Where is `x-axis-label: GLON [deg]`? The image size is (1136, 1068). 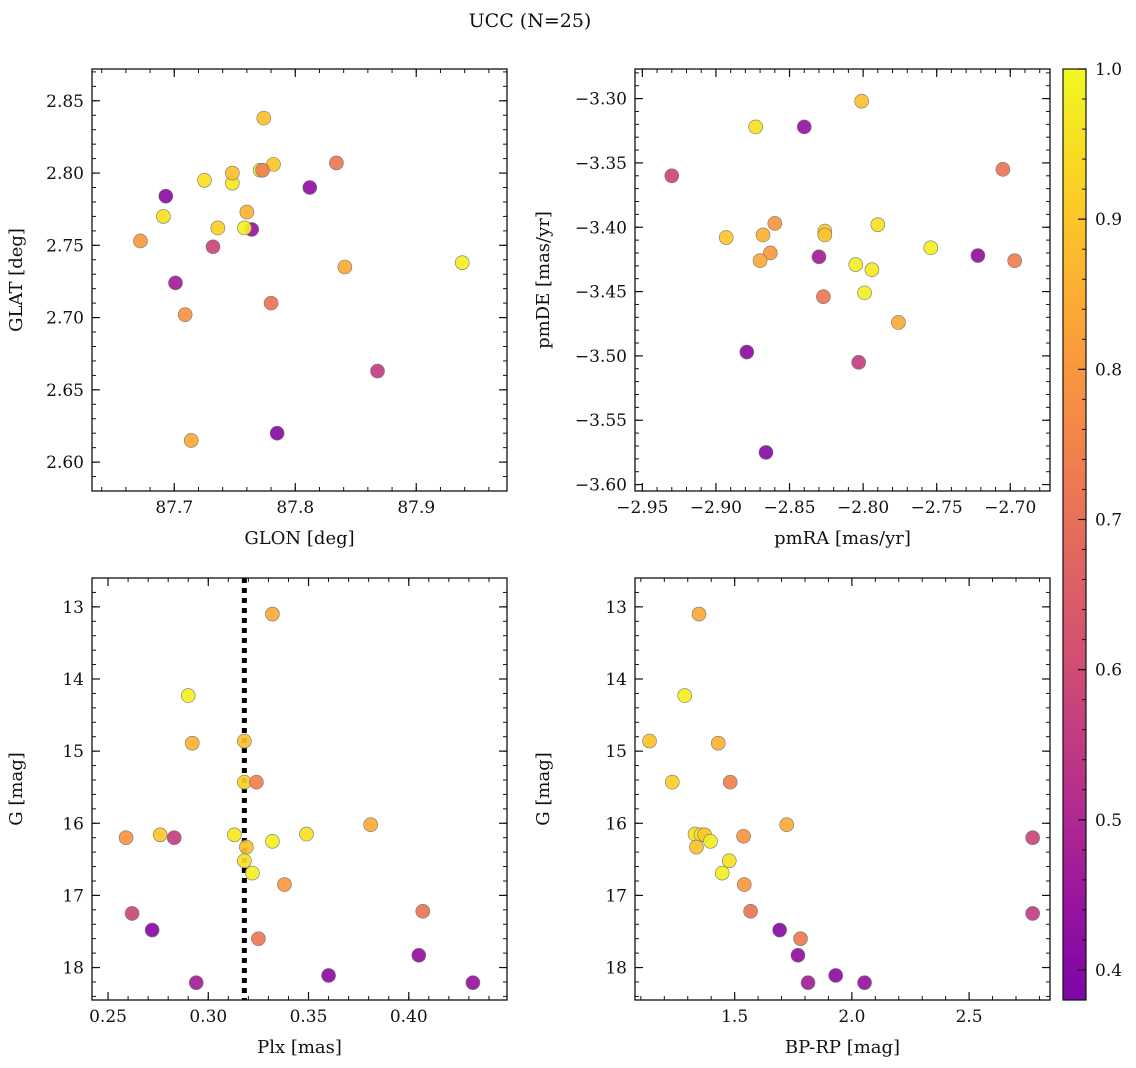 x-axis-label: GLON [deg] is located at coordinates (299, 538).